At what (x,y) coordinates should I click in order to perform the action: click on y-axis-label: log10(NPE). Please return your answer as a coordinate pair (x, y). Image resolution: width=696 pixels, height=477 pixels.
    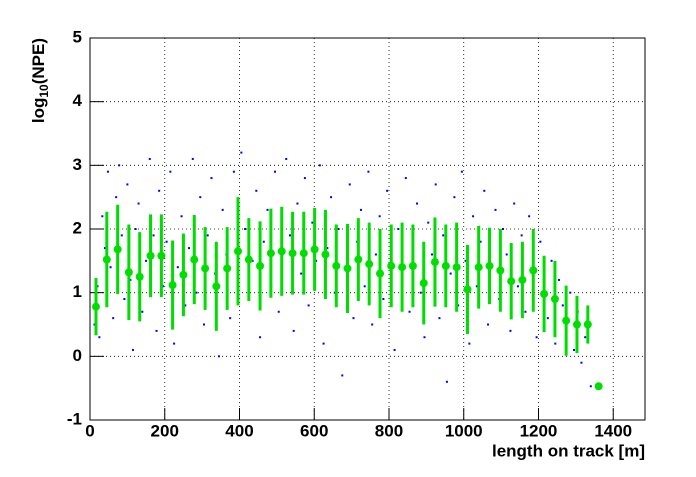
    Looking at the image, I should click on (40, 80).